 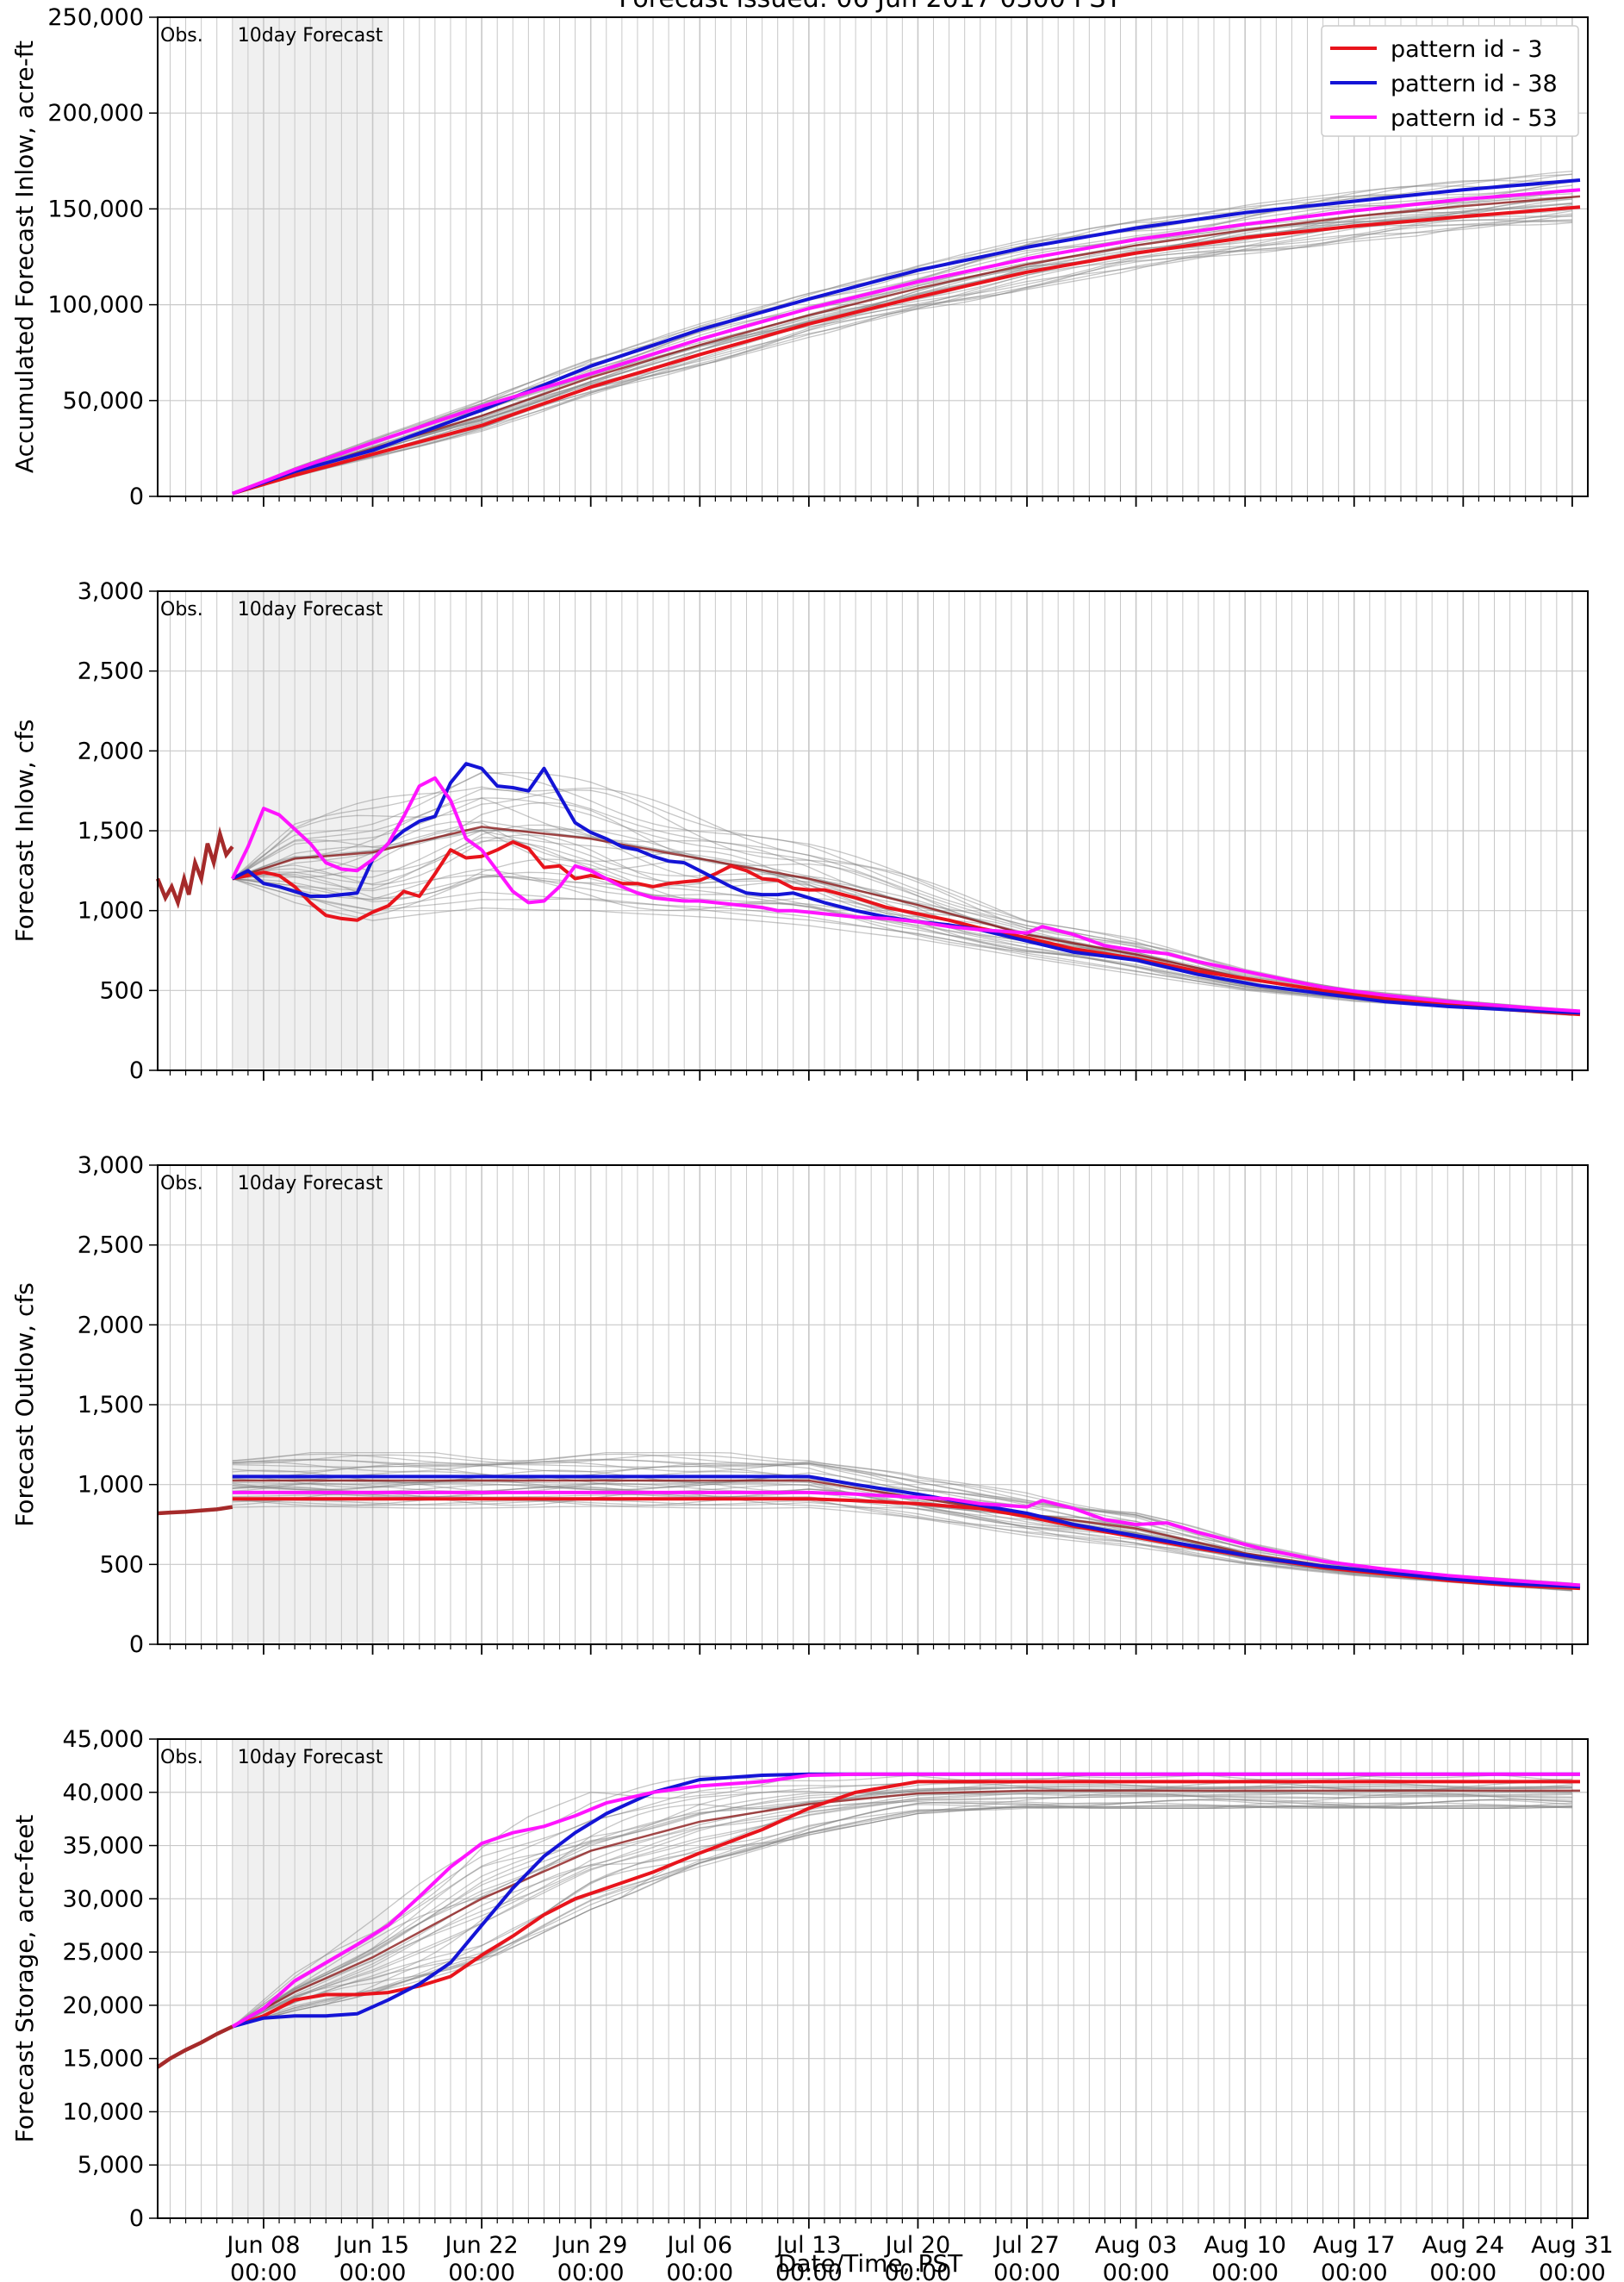 What do you see at coordinates (104, 2005) in the screenshot?
I see `y-tick-label: 20,000` at bounding box center [104, 2005].